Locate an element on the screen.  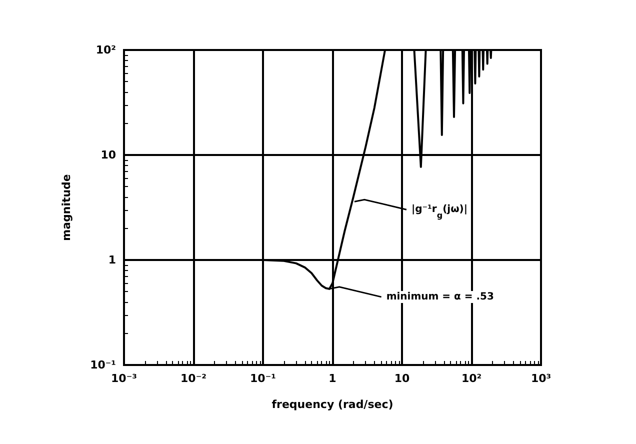
x-tick-label: 10 is located at coordinates (402, 378).